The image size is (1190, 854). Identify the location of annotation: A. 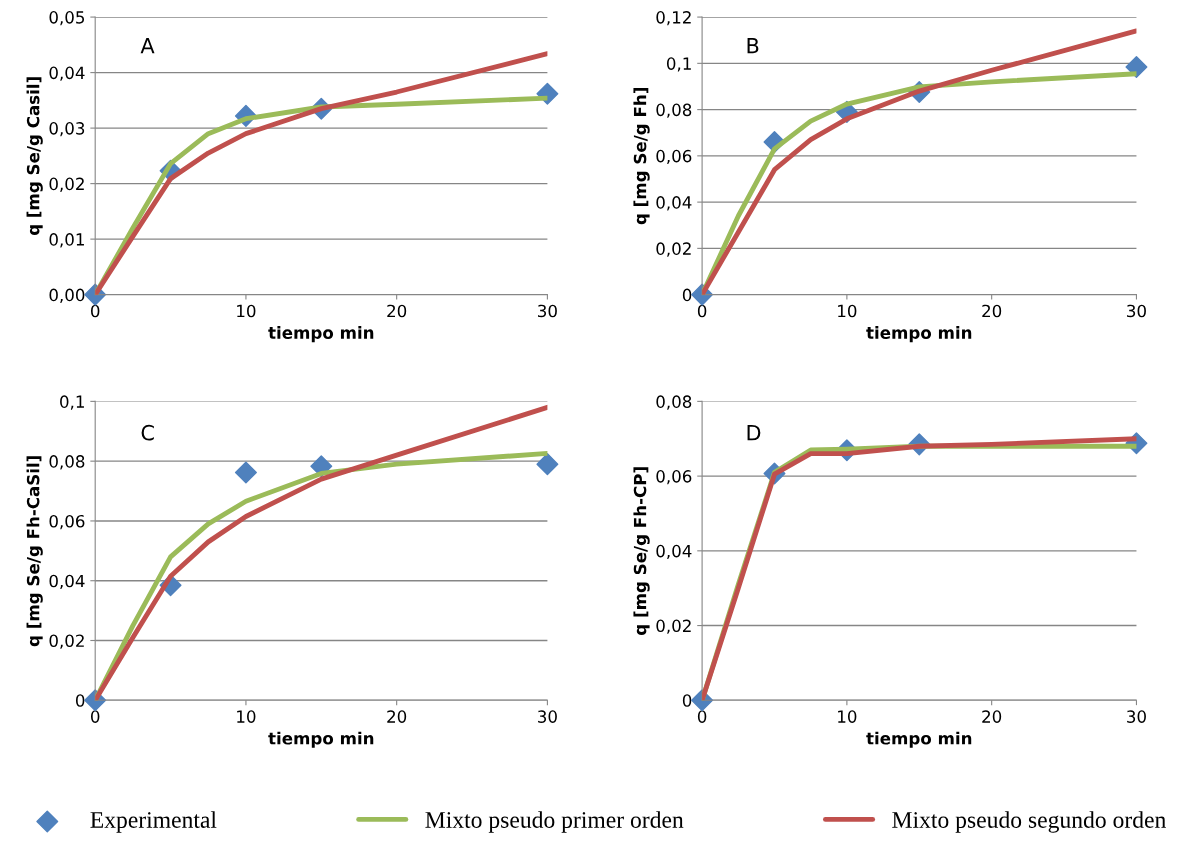
(147, 45).